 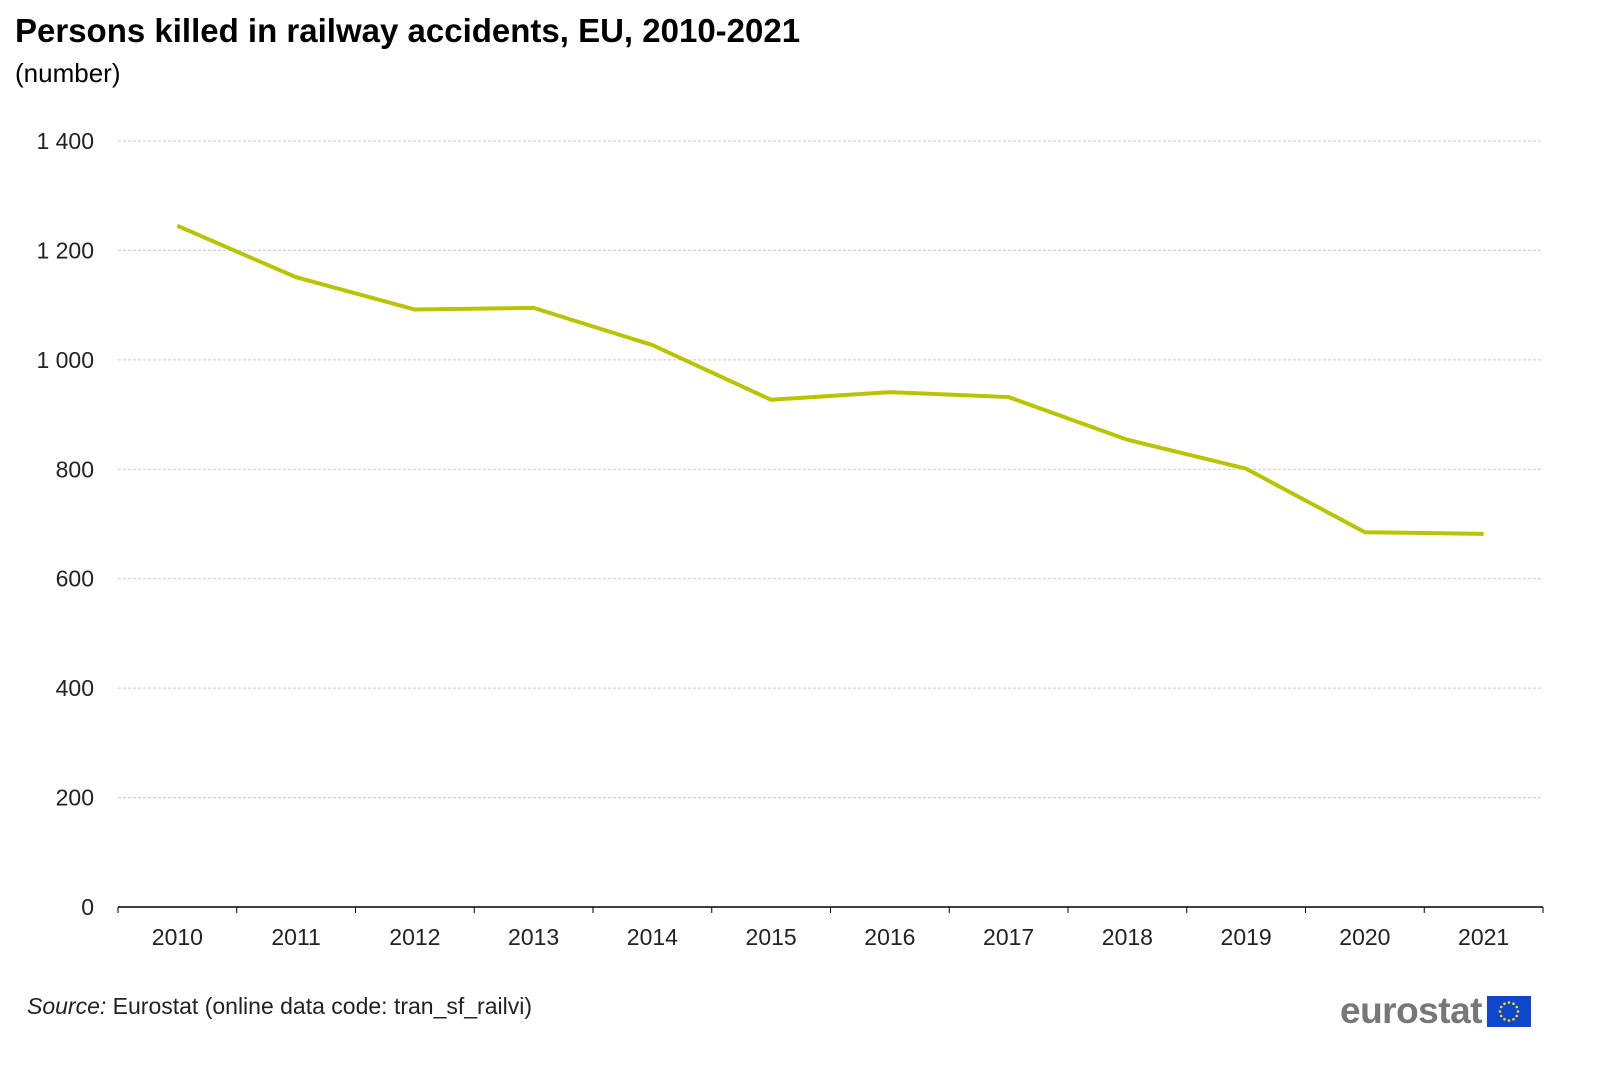 I want to click on y-tick-label: 0, so click(x=87, y=907).